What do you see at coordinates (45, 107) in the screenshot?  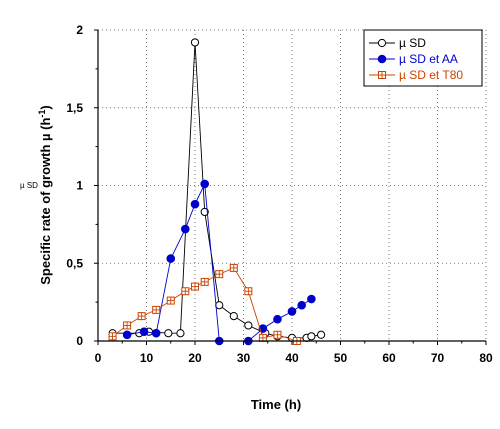 I see `y-axis-title-end: )` at bounding box center [45, 107].